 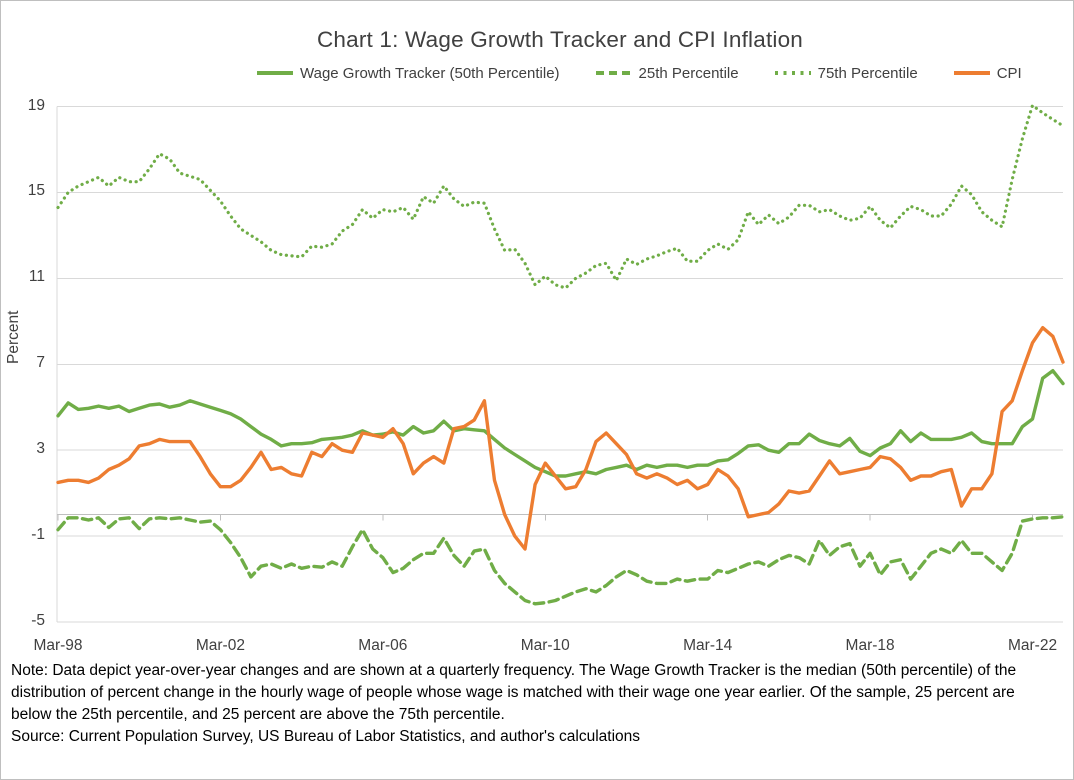 I want to click on solid-green-line-swatch-icon, so click(x=275, y=73).